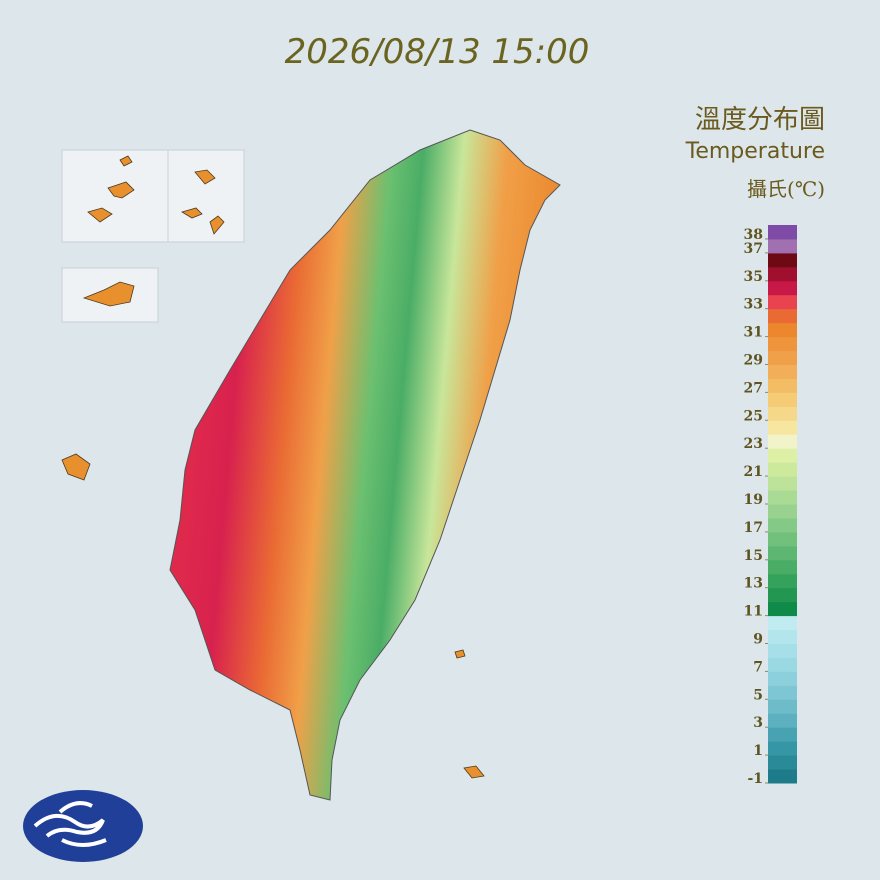 This screenshot has width=880, height=880. Describe the element at coordinates (758, 667) in the screenshot. I see `tick-label: 7` at that location.